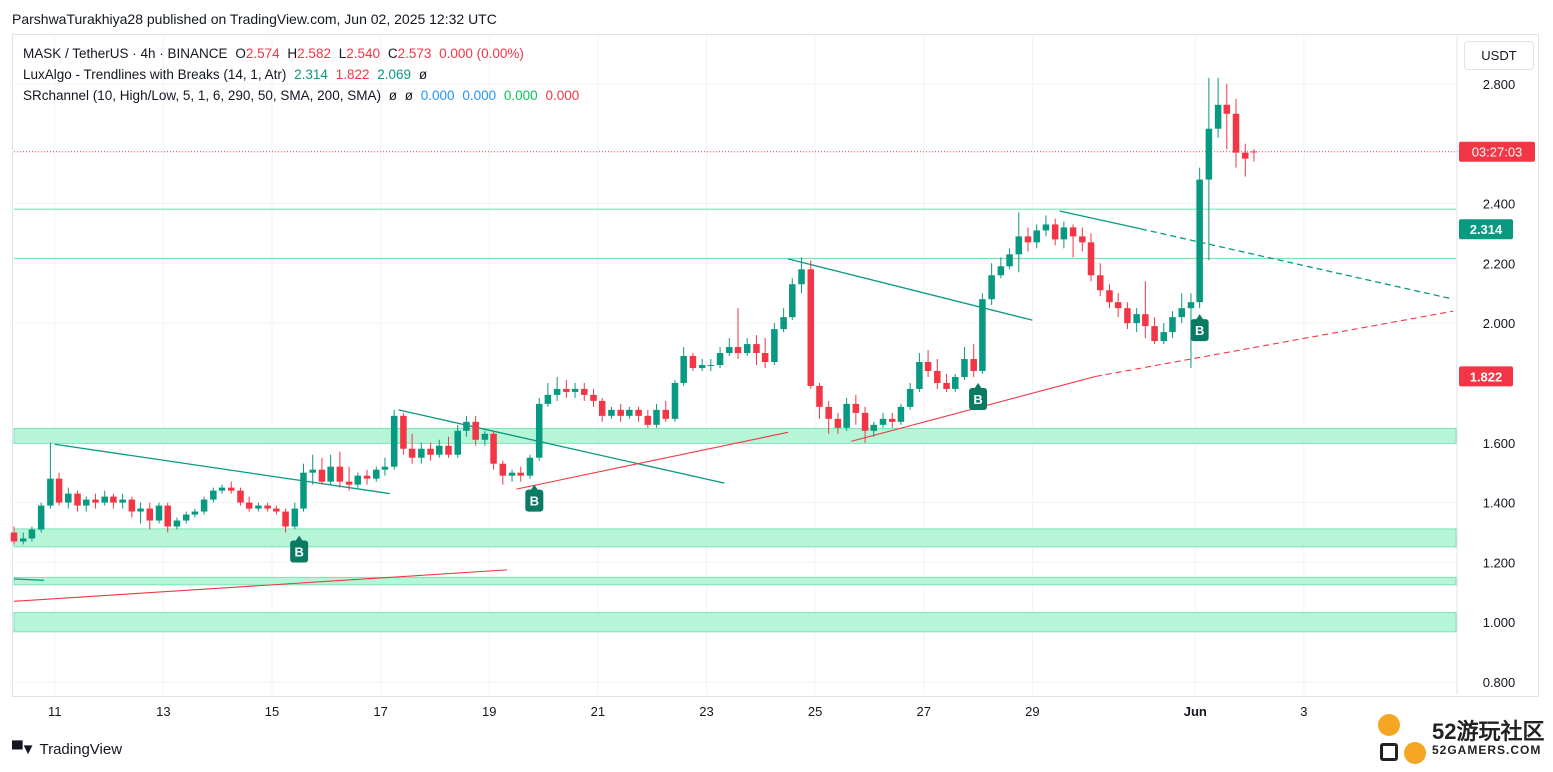 The width and height of the screenshot is (1553, 772). I want to click on tradingview-logo: ▀▼ TradingView, so click(67, 749).